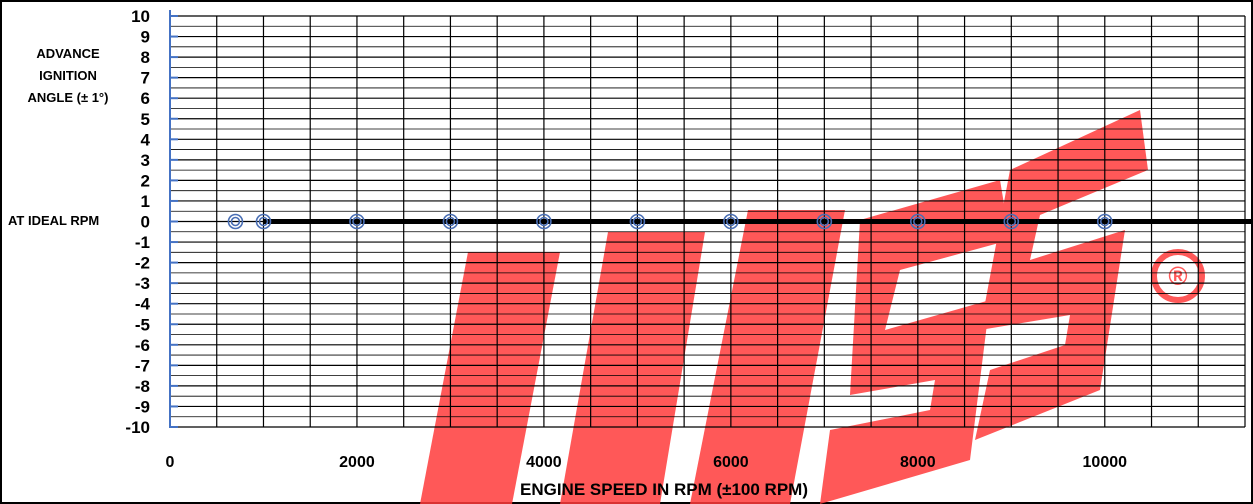 The image size is (1253, 504). What do you see at coordinates (68, 97) in the screenshot?
I see `y-axis-label-line-3: ANGLE (± 1°)` at bounding box center [68, 97].